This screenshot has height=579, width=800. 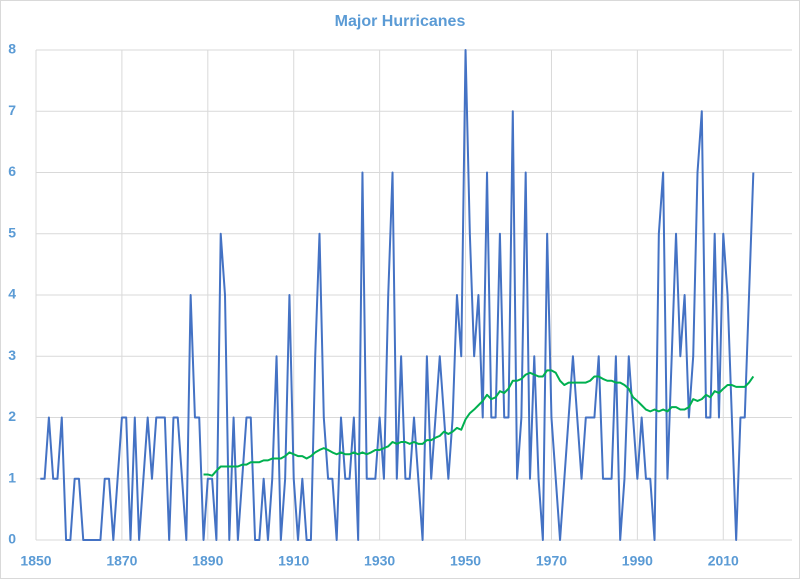 What do you see at coordinates (723, 561) in the screenshot?
I see `x-tick-label: 2010` at bounding box center [723, 561].